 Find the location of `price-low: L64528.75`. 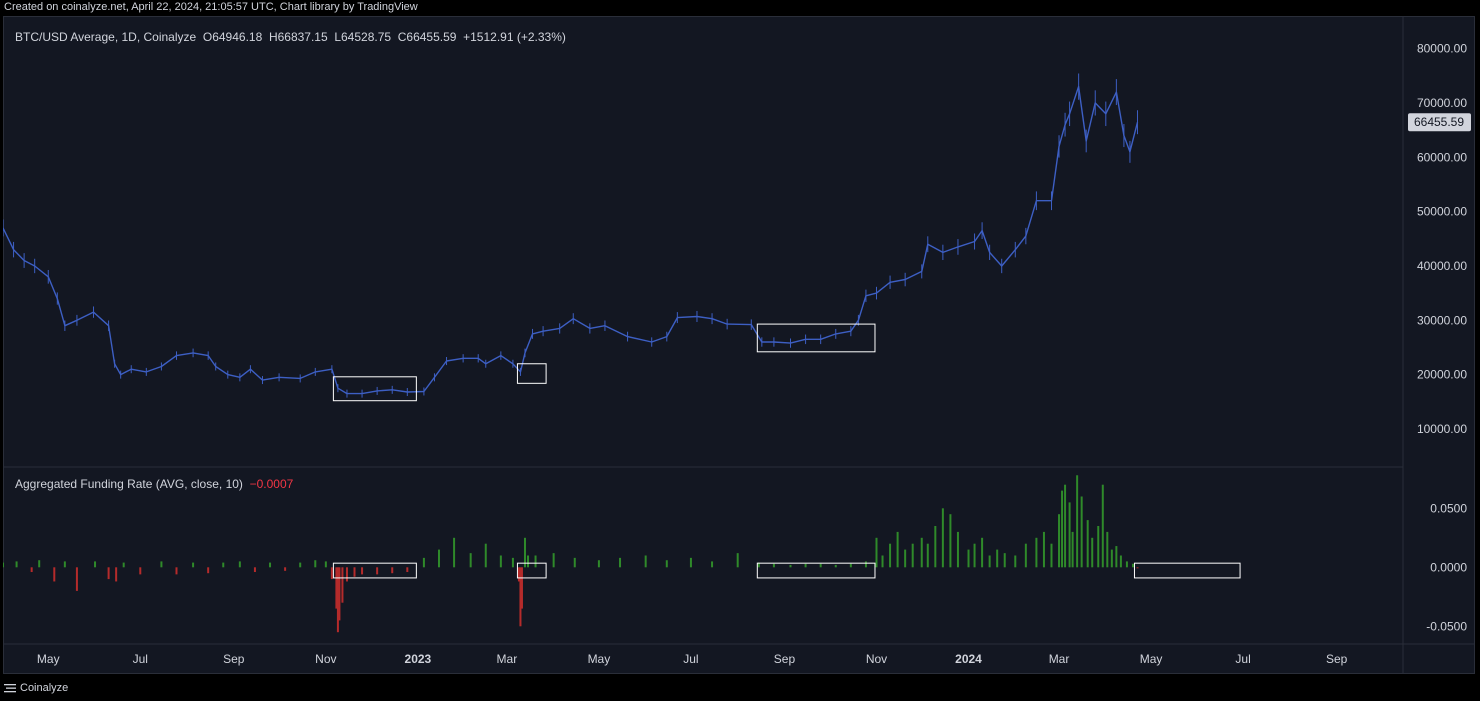

price-low: L64528.75 is located at coordinates (363, 37).